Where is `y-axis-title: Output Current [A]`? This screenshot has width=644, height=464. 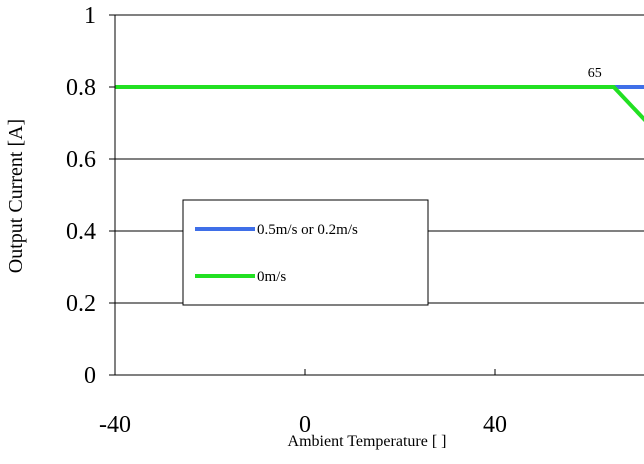 y-axis-title: Output Current [A] is located at coordinates (16, 196).